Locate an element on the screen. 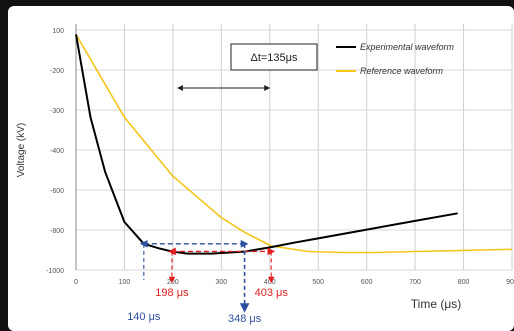 The height and width of the screenshot is (331, 514). marker-label: 198 μs is located at coordinates (172, 293).